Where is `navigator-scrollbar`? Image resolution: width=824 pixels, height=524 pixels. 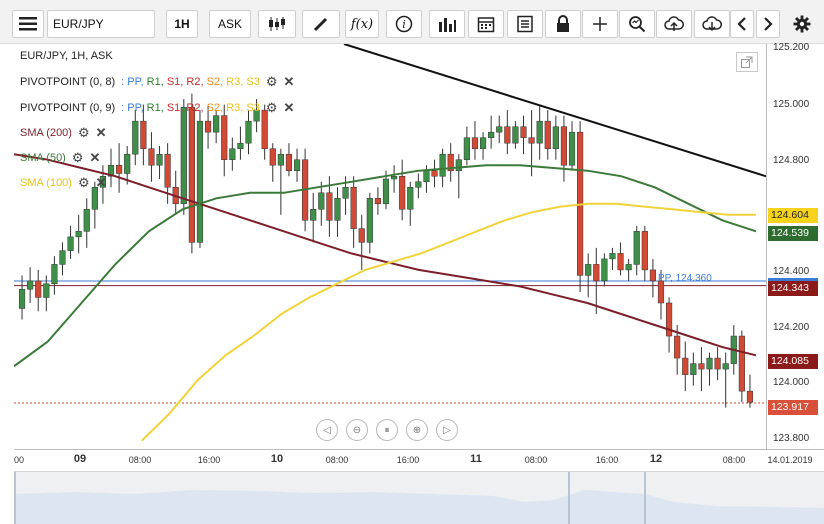 navigator-scrollbar is located at coordinates (419, 497).